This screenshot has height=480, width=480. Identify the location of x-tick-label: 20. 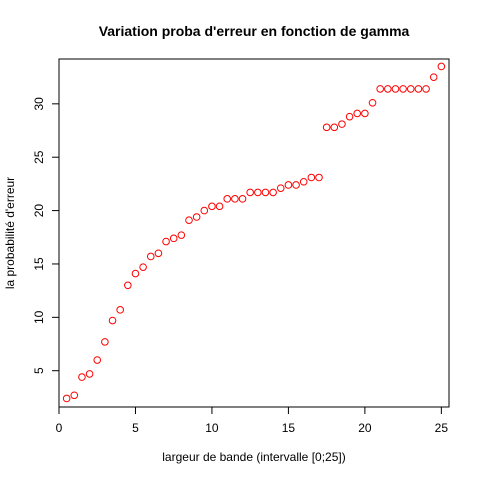
(365, 428).